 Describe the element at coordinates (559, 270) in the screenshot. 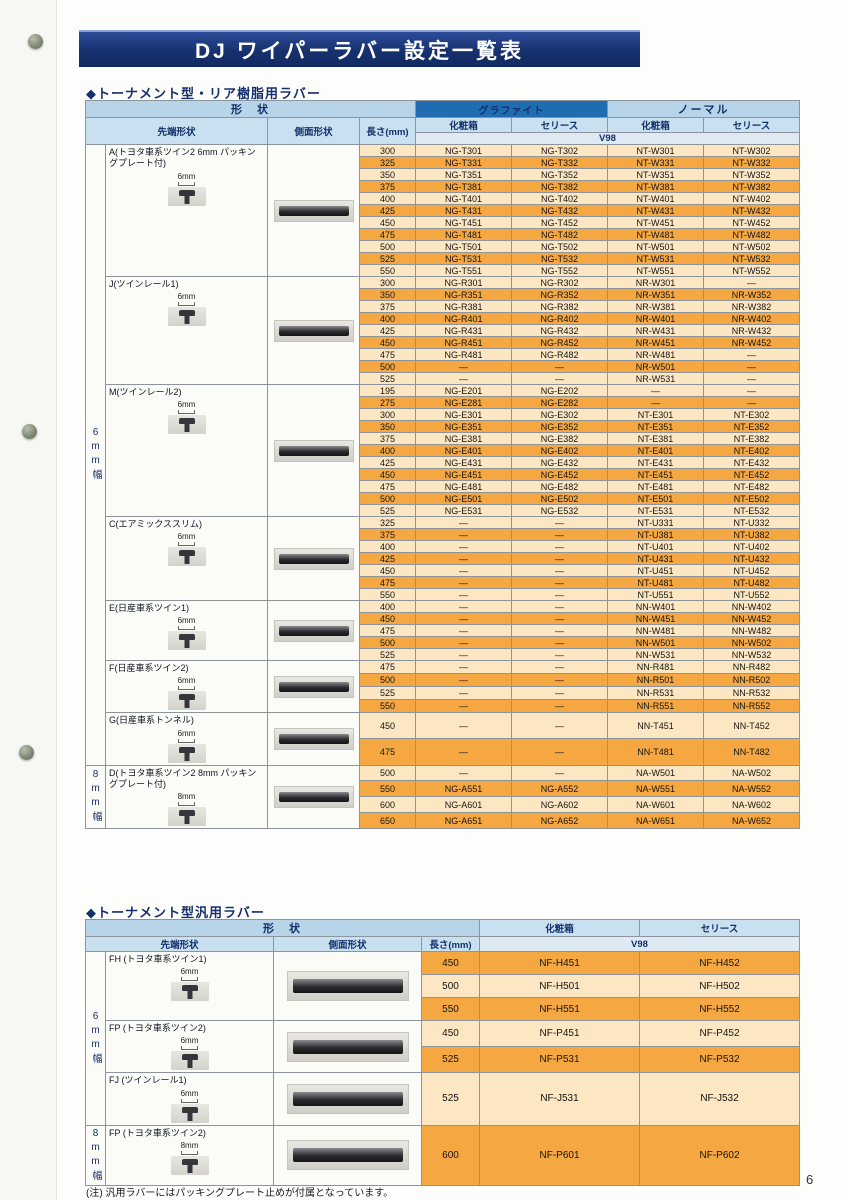

I see `part-number-cell: NG-T552` at that location.